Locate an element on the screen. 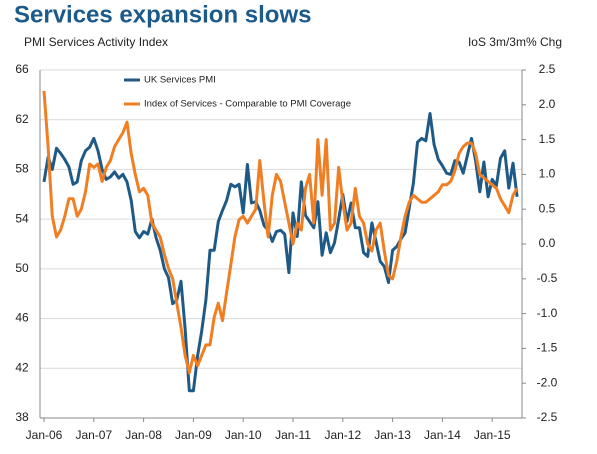 The width and height of the screenshot is (597, 454). x-tick-label: Jan-11 is located at coordinates (293, 435).